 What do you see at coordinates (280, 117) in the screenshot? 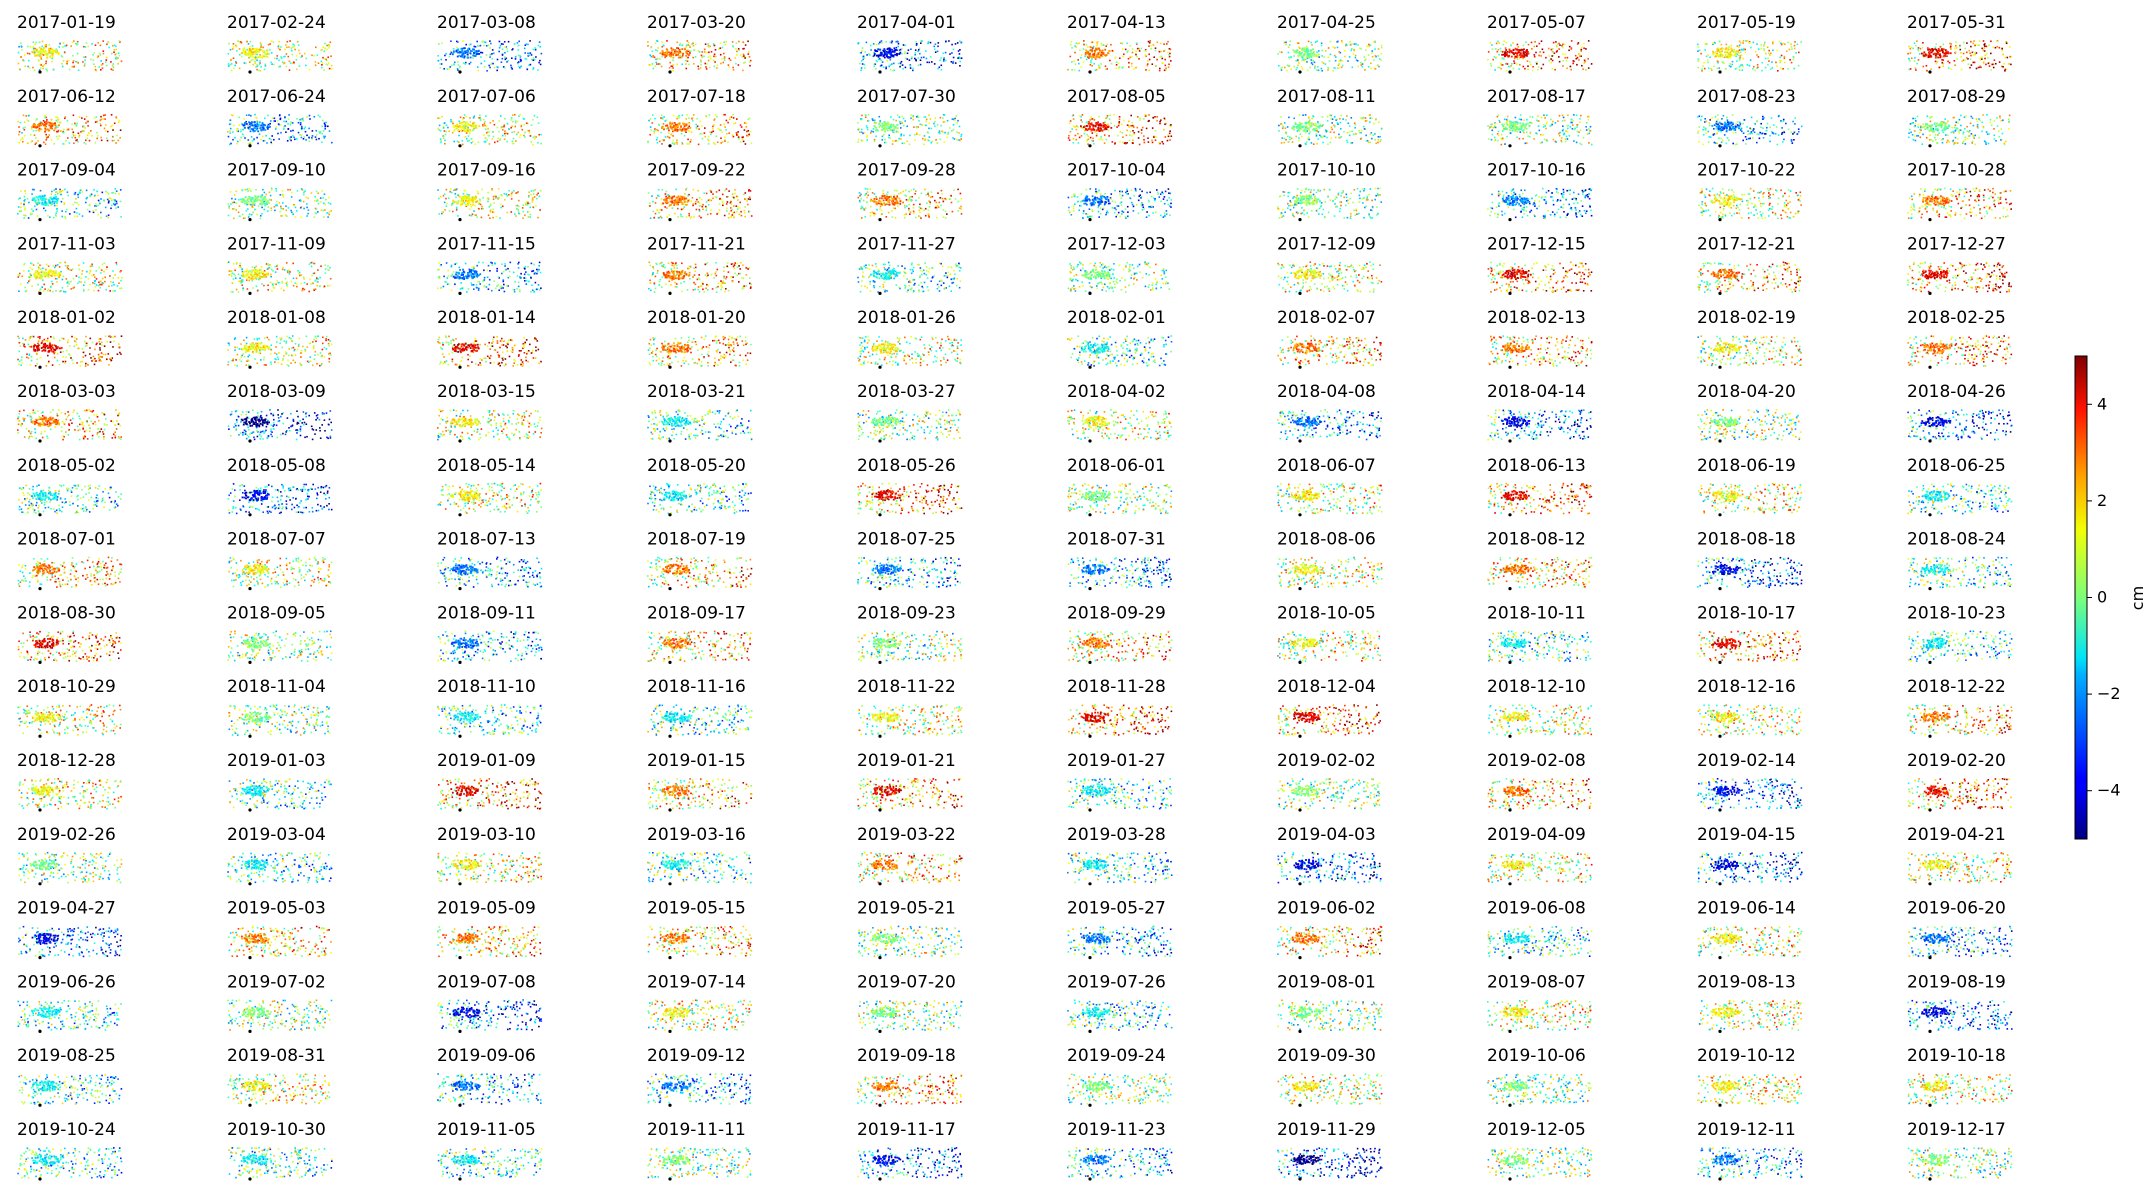
I see `panel: 2017-06-24` at bounding box center [280, 117].